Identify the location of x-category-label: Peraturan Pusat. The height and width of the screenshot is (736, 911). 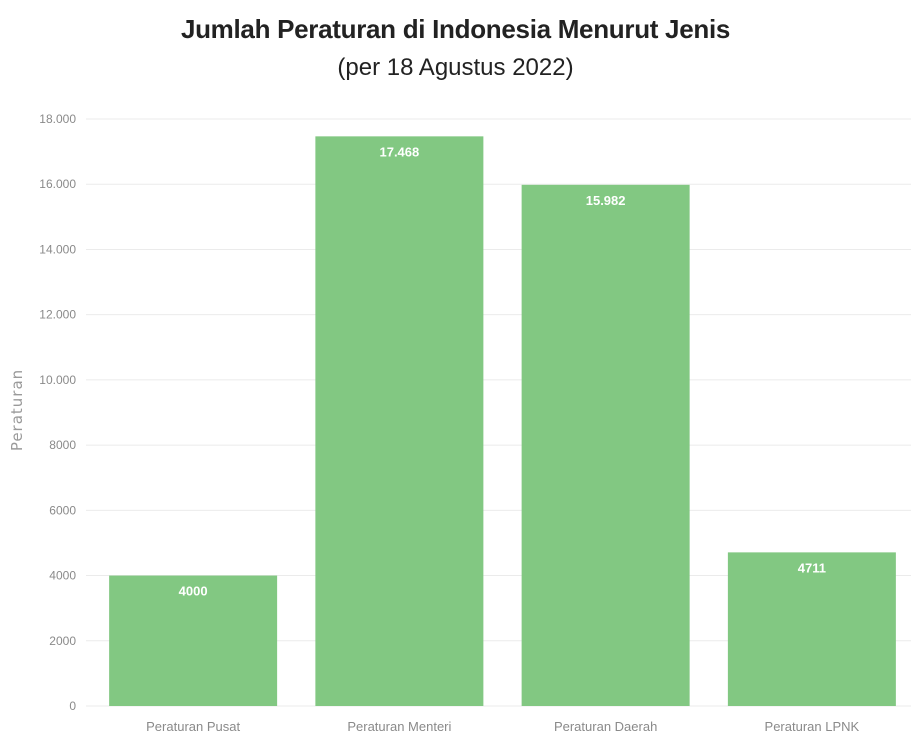
(193, 726).